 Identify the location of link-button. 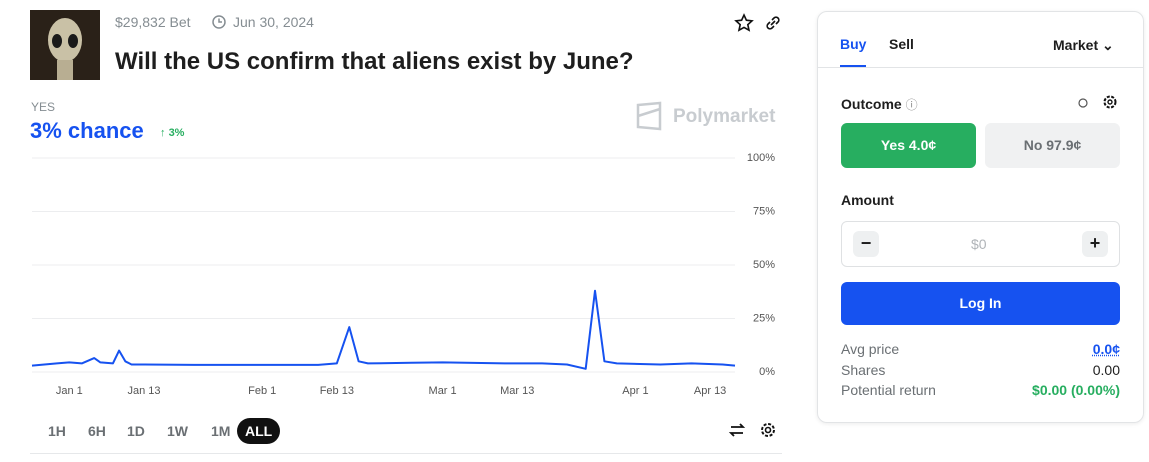
(773, 23).